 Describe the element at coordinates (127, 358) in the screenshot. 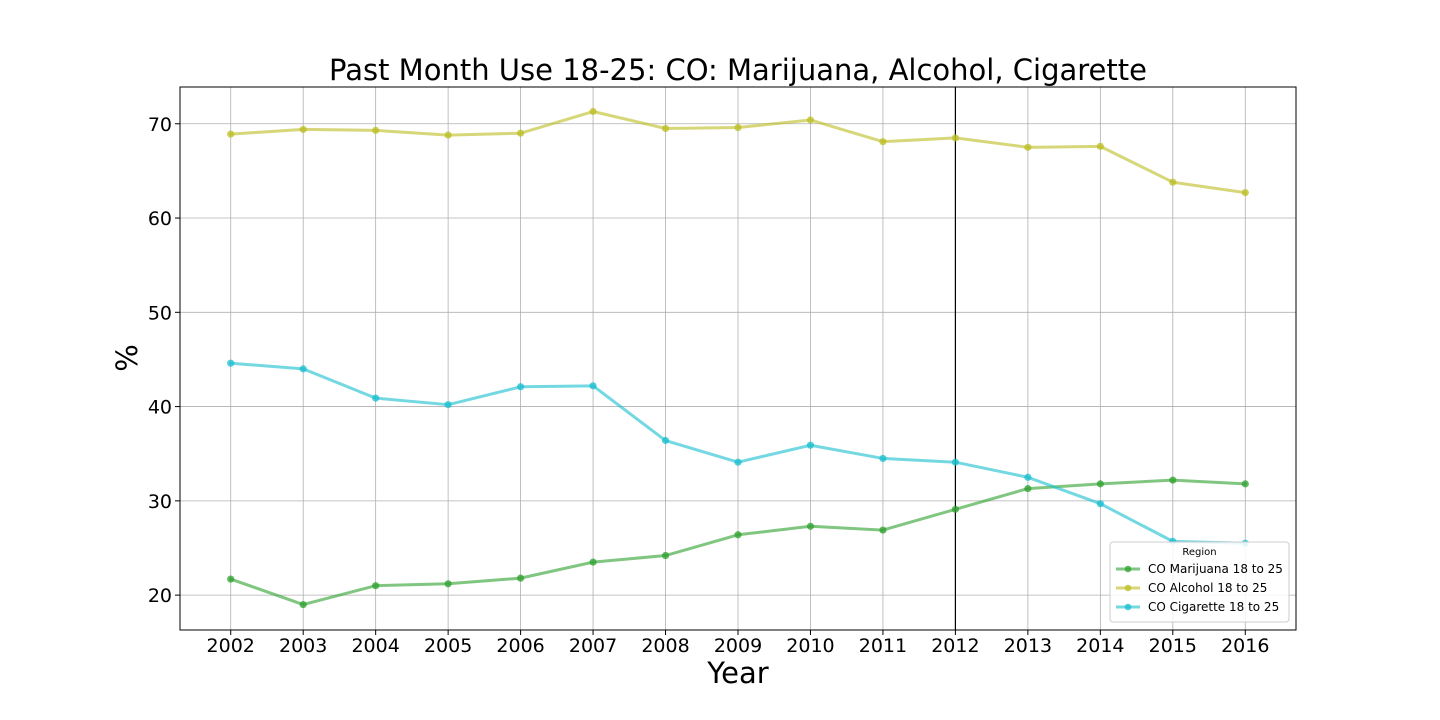

I see `y-axis-label: %` at that location.